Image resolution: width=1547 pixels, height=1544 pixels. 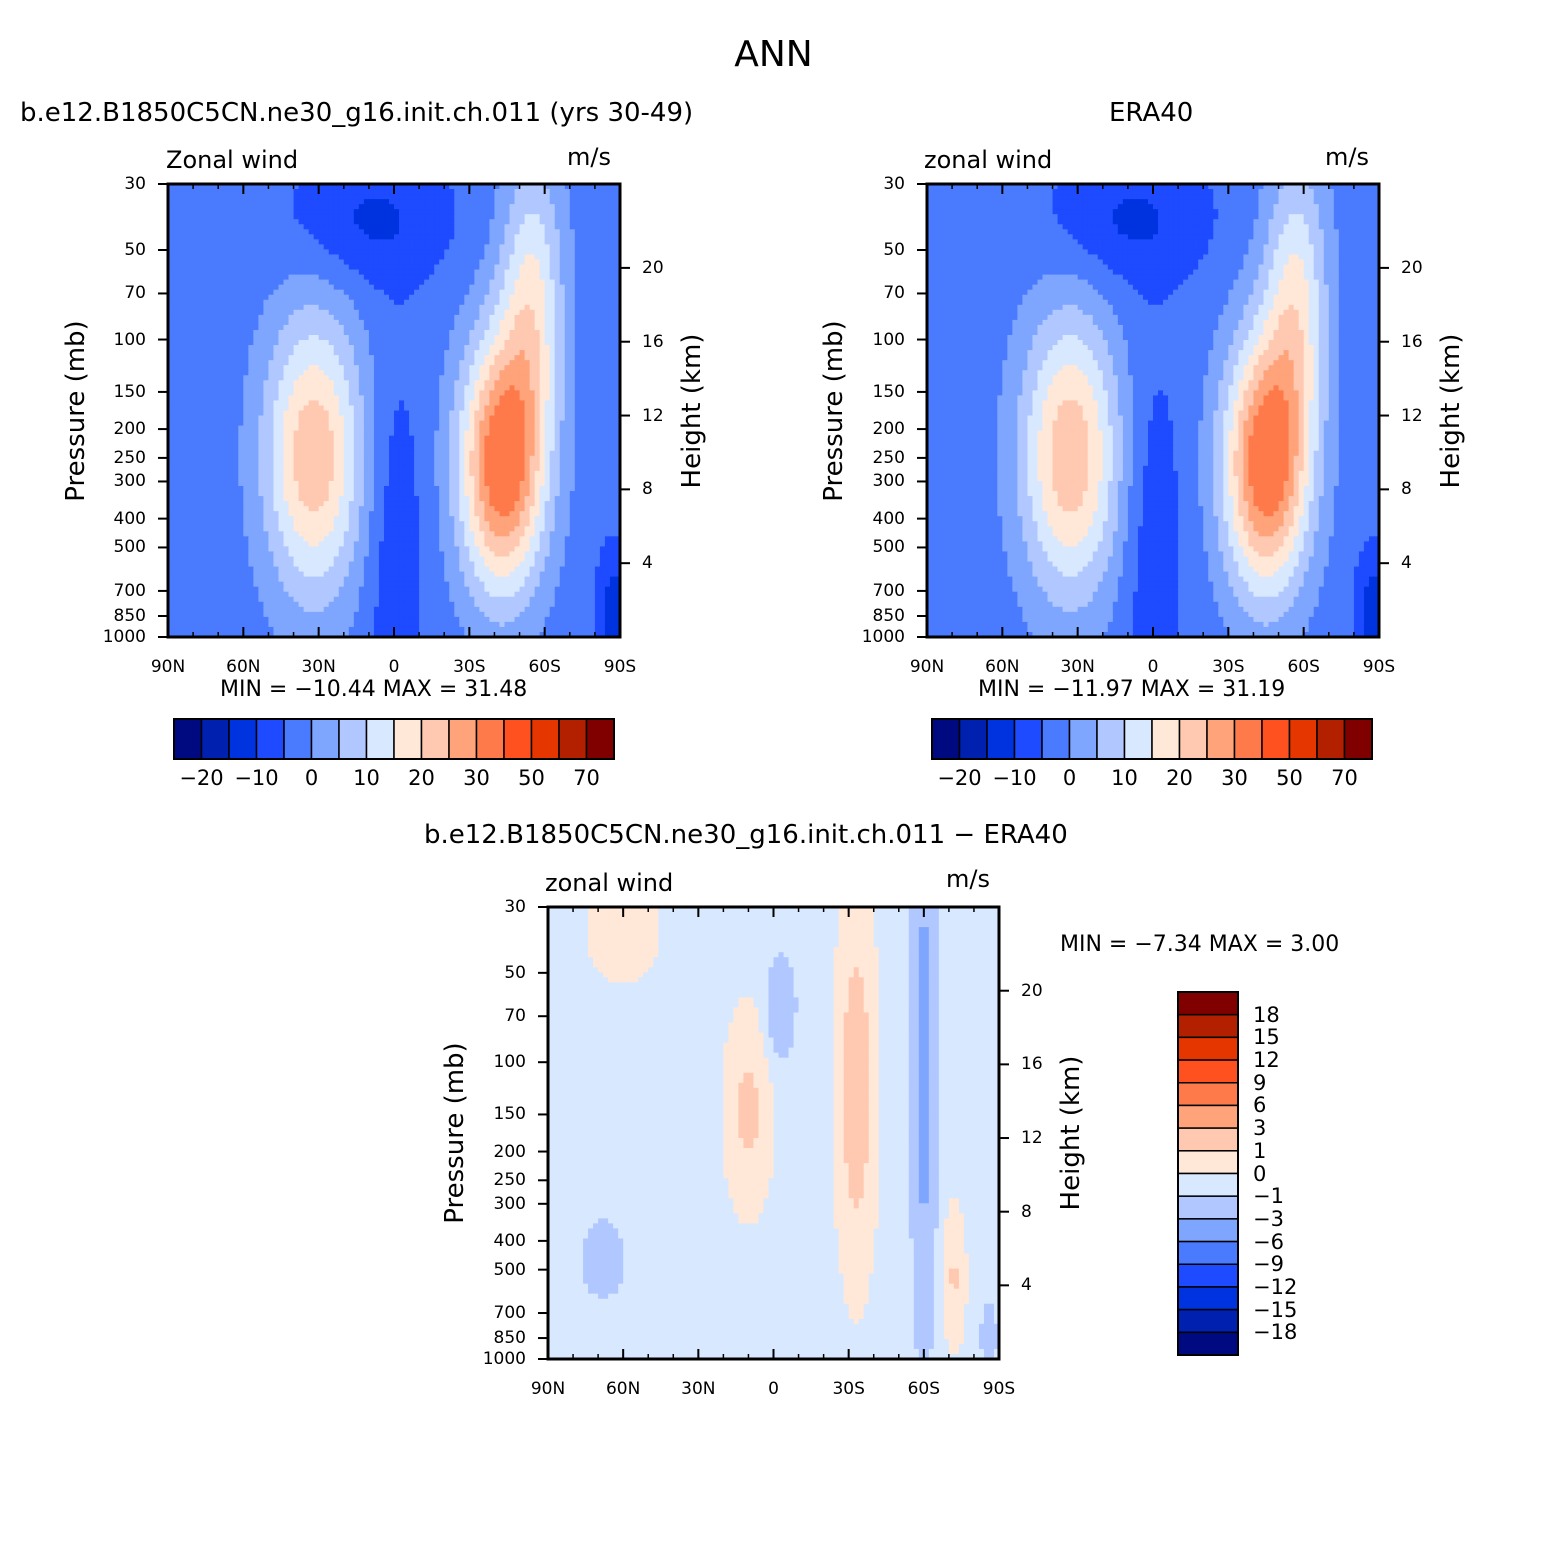 What do you see at coordinates (394, 411) in the screenshot?
I see `model-contour-field` at bounding box center [394, 411].